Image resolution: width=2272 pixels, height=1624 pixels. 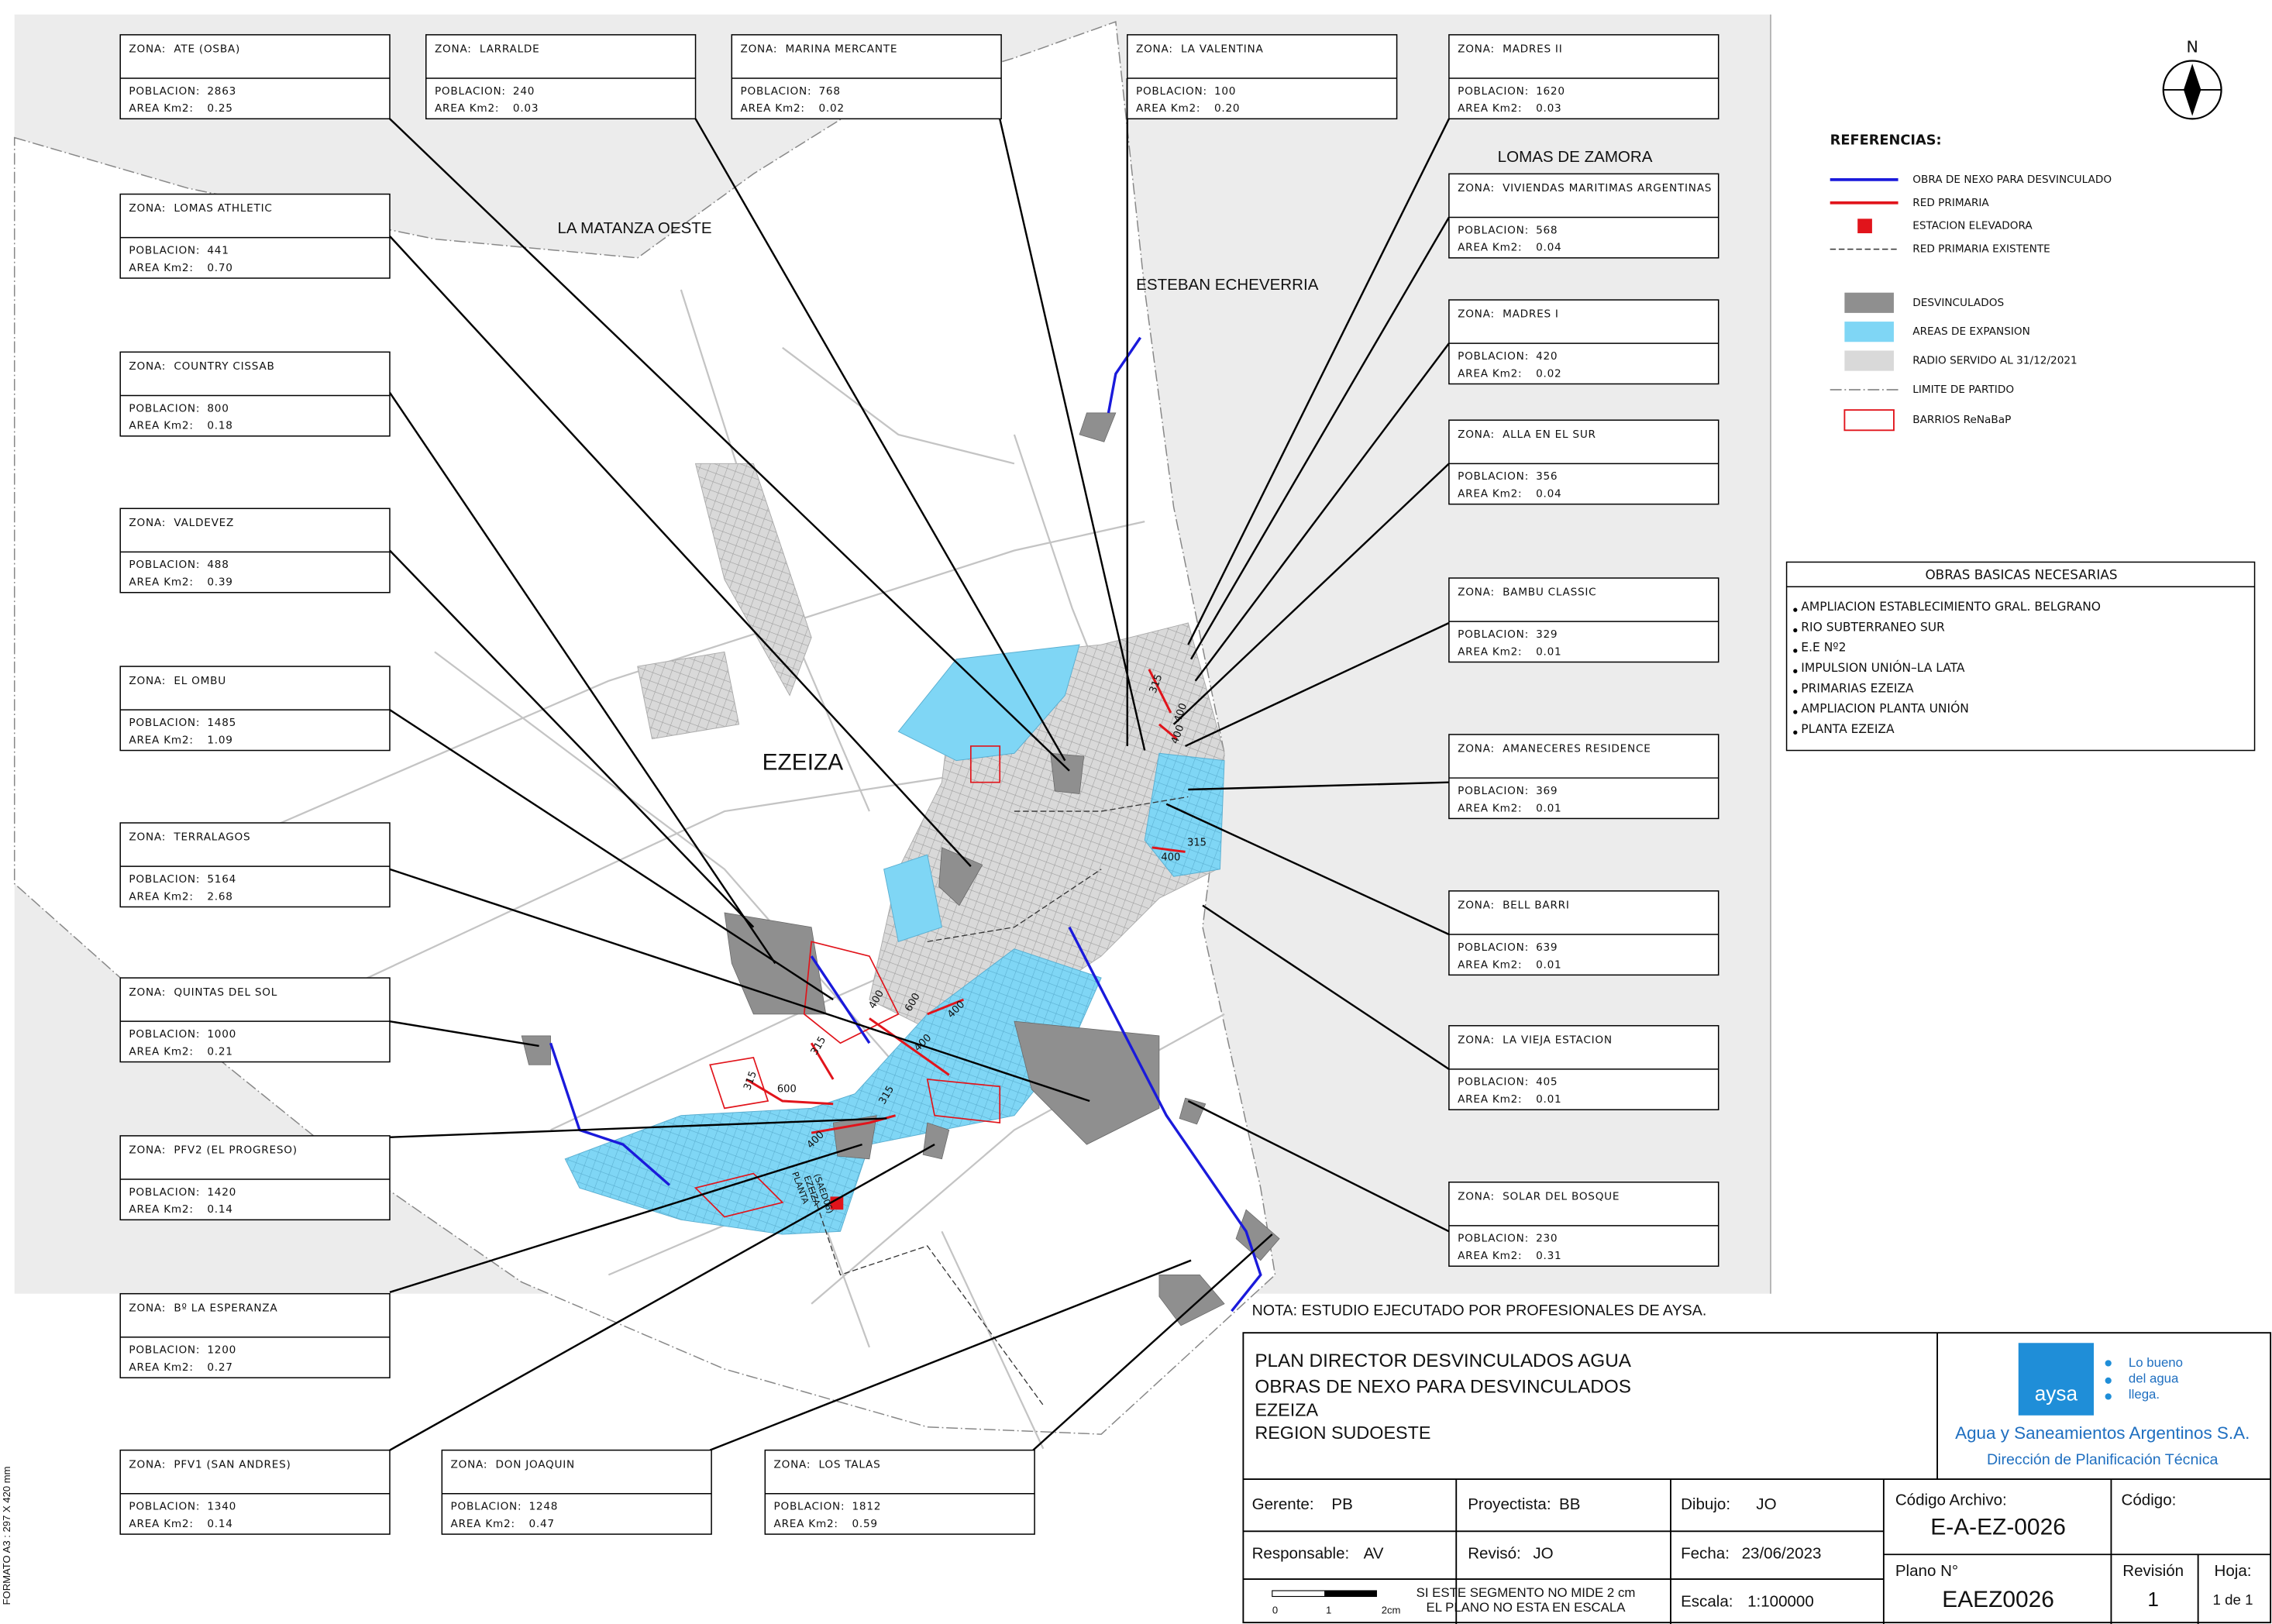 I want to click on zone-name: AMANECERES RESIDENCE, so click(x=1577, y=749).